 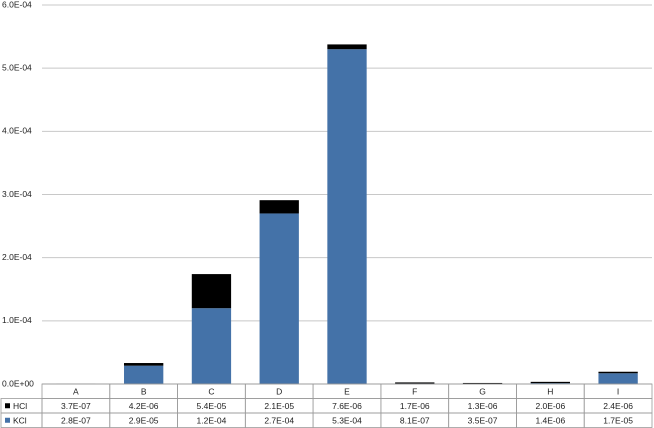 I want to click on x-tick-label: E, so click(x=347, y=392).